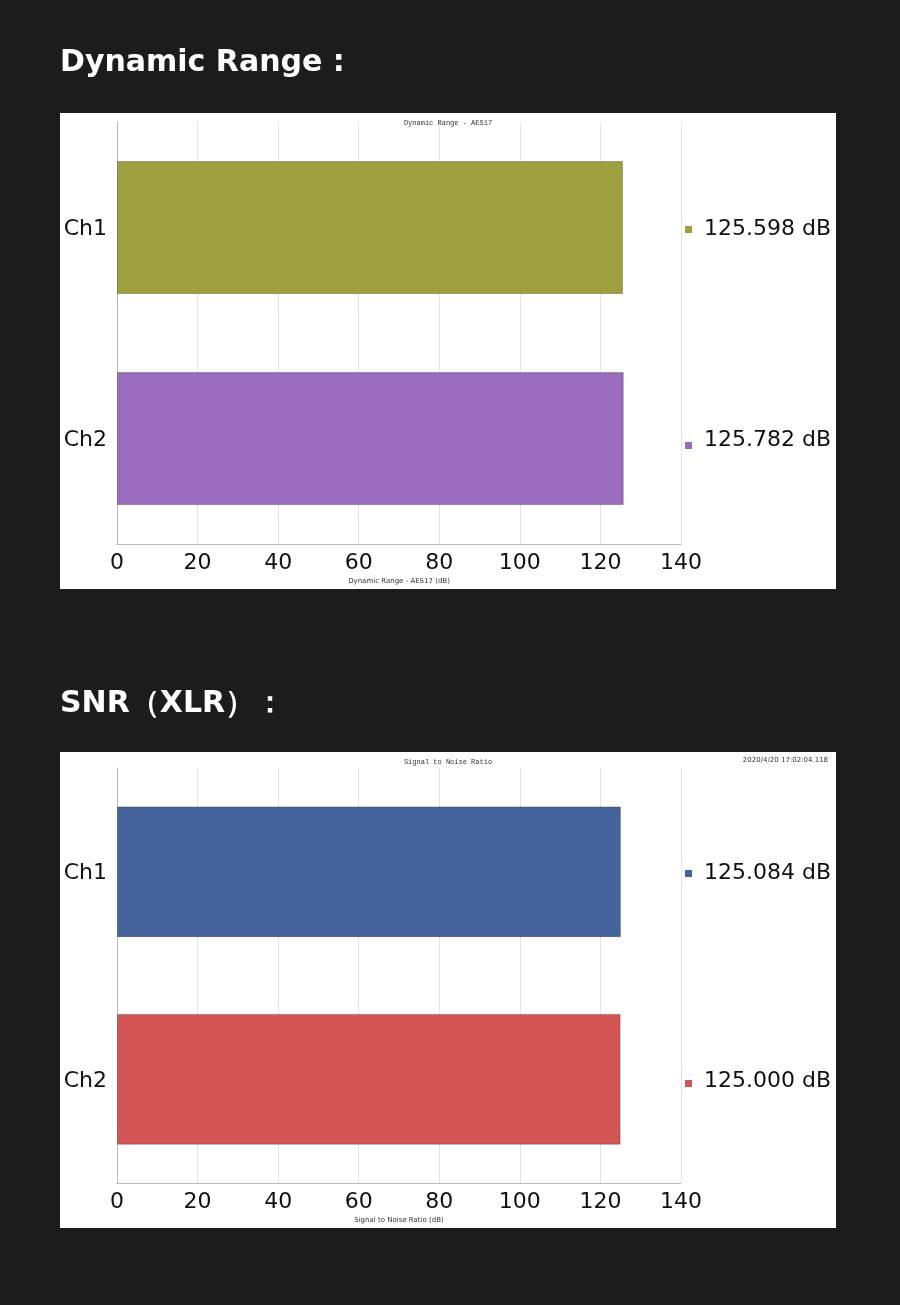 The width and height of the screenshot is (900, 1305). What do you see at coordinates (768, 228) in the screenshot?
I see `data-label: 125.598 dB` at bounding box center [768, 228].